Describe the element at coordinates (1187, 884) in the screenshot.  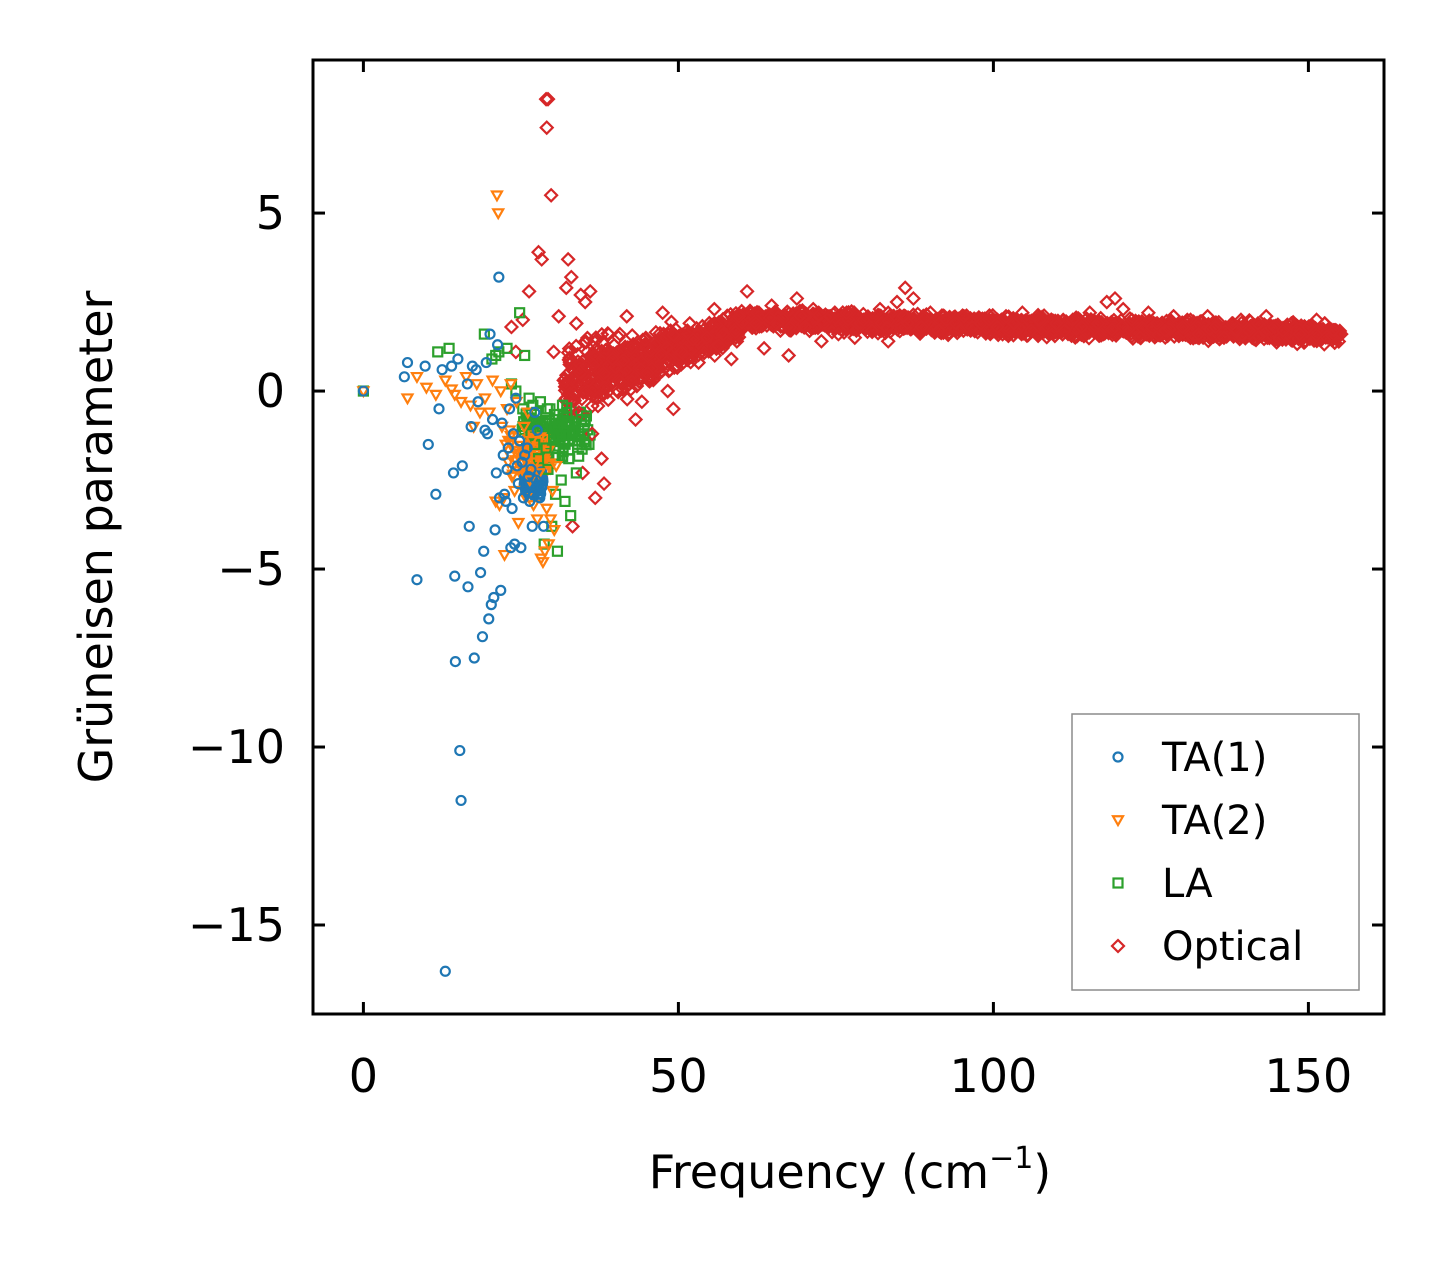
I see `legend-label-la: LA` at that location.